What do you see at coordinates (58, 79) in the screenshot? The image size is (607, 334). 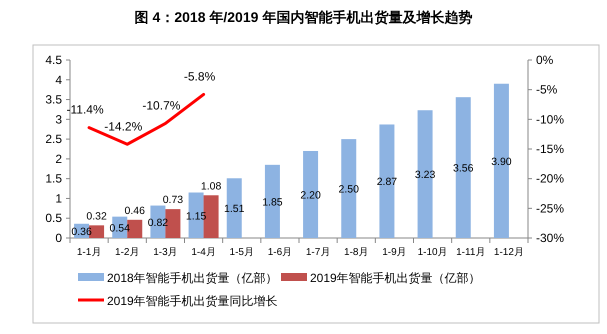 I see `y-tick-label: 4` at bounding box center [58, 79].